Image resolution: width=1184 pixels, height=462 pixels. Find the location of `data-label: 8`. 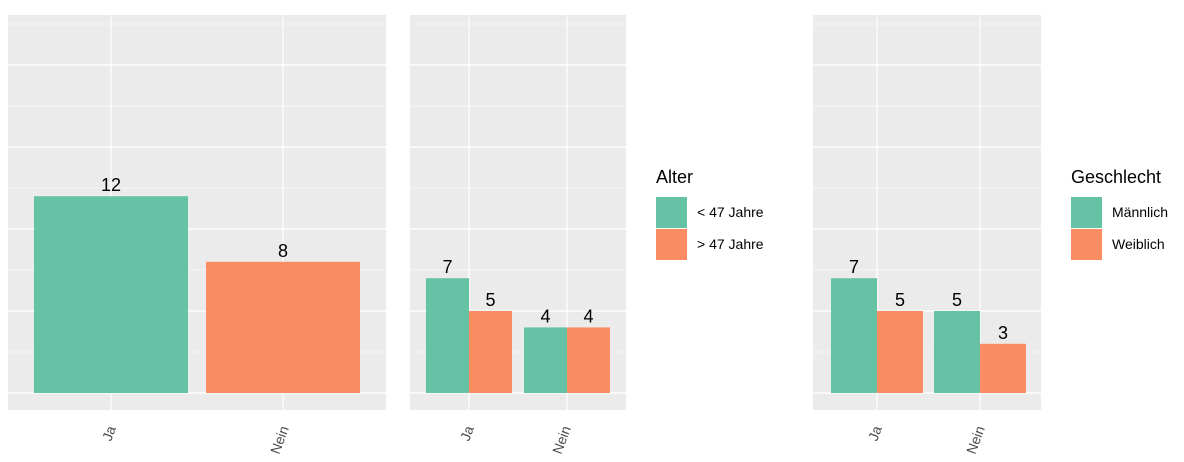

data-label: 8 is located at coordinates (283, 251).